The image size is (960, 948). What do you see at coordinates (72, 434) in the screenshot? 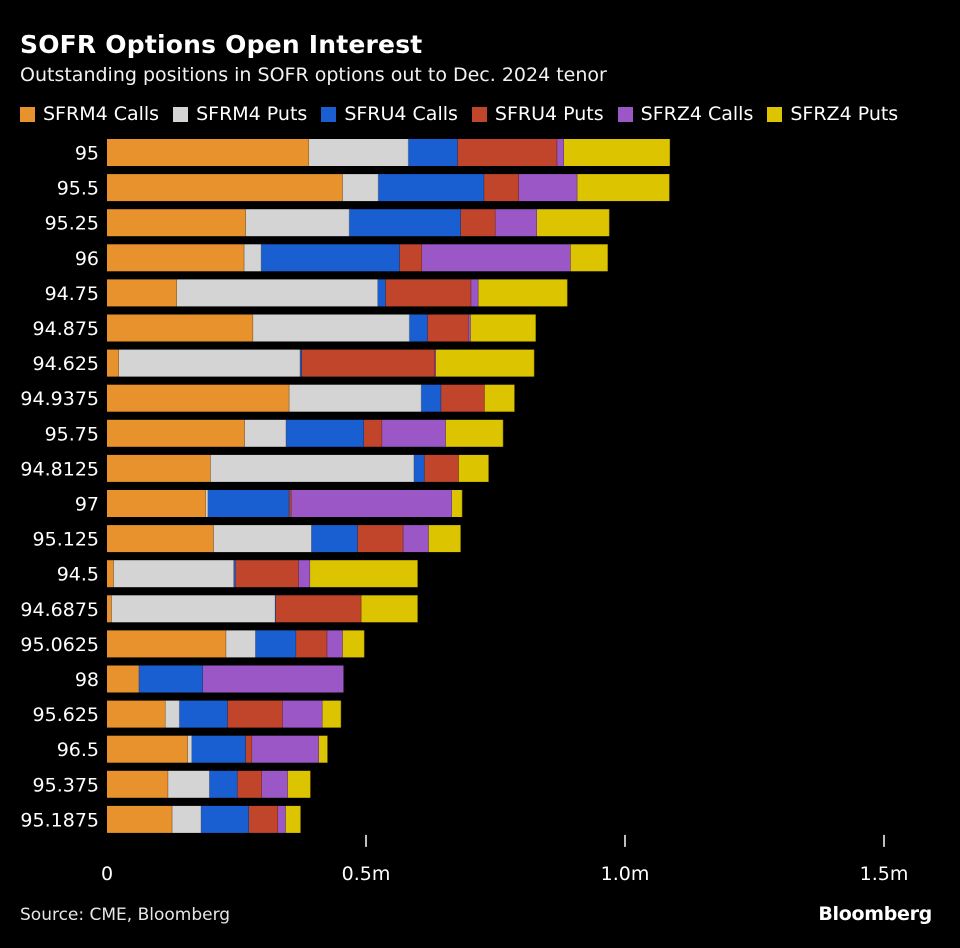
I see `category-label: 95.75` at bounding box center [72, 434].